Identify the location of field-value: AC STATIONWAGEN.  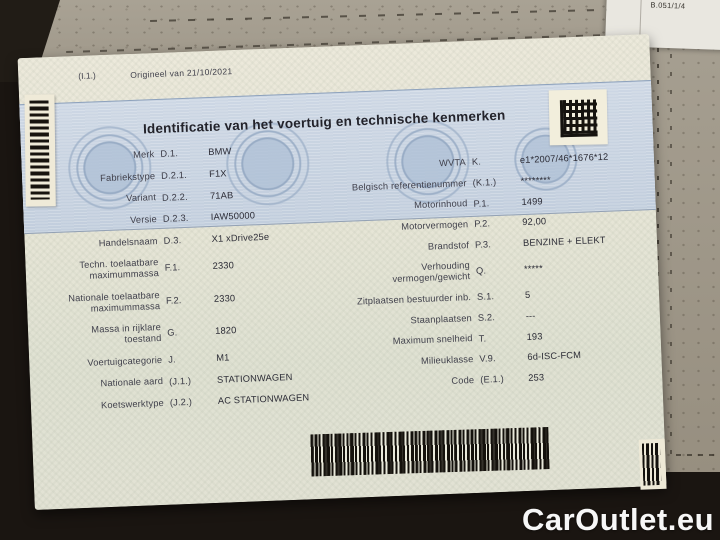
(263, 399).